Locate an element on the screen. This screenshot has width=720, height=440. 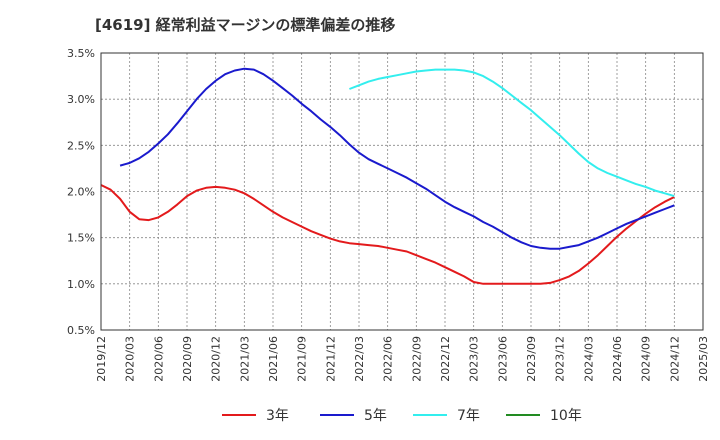
x-tick-label: 2023/12 is located at coordinates (560, 359).